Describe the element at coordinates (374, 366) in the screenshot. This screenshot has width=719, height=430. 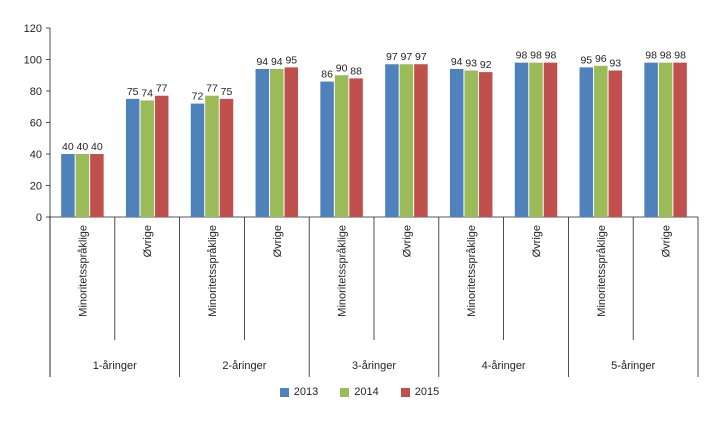
I see `group-label: 3-åringer` at that location.